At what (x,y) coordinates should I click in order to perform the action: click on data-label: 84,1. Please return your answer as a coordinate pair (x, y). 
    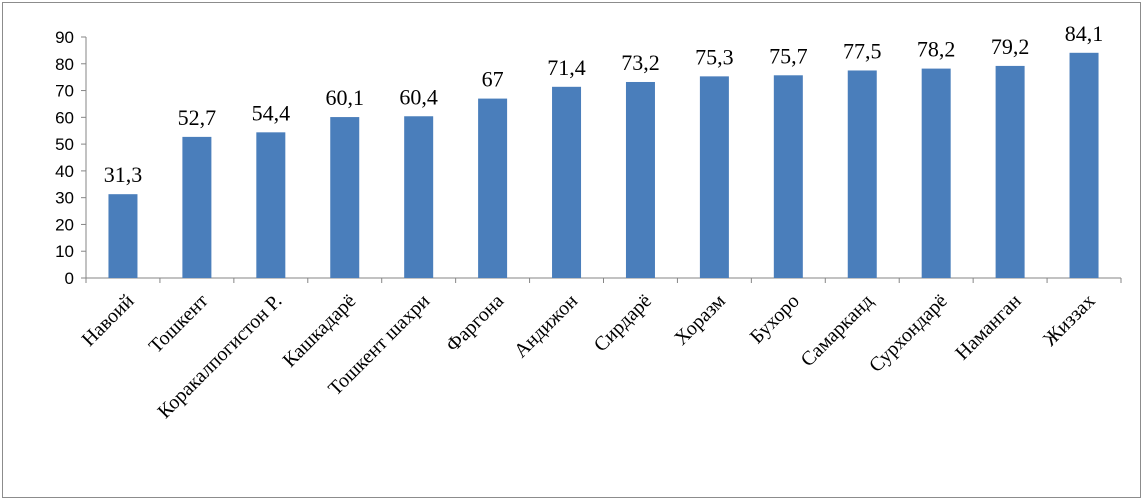
    Looking at the image, I should click on (1084, 33).